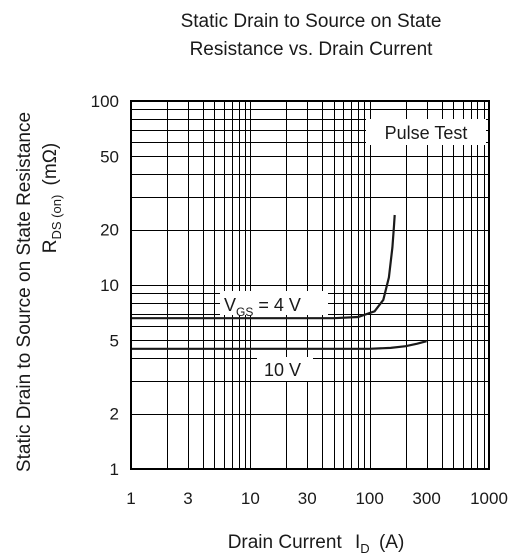 This screenshot has width=531, height=557. What do you see at coordinates (244, 312) in the screenshot?
I see `vgs4-label-sub: GS` at bounding box center [244, 312].